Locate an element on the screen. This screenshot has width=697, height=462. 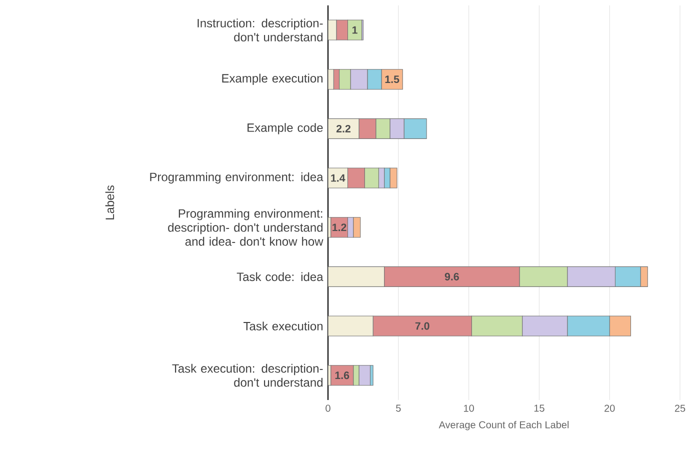
data-label: 1 is located at coordinates (355, 30).